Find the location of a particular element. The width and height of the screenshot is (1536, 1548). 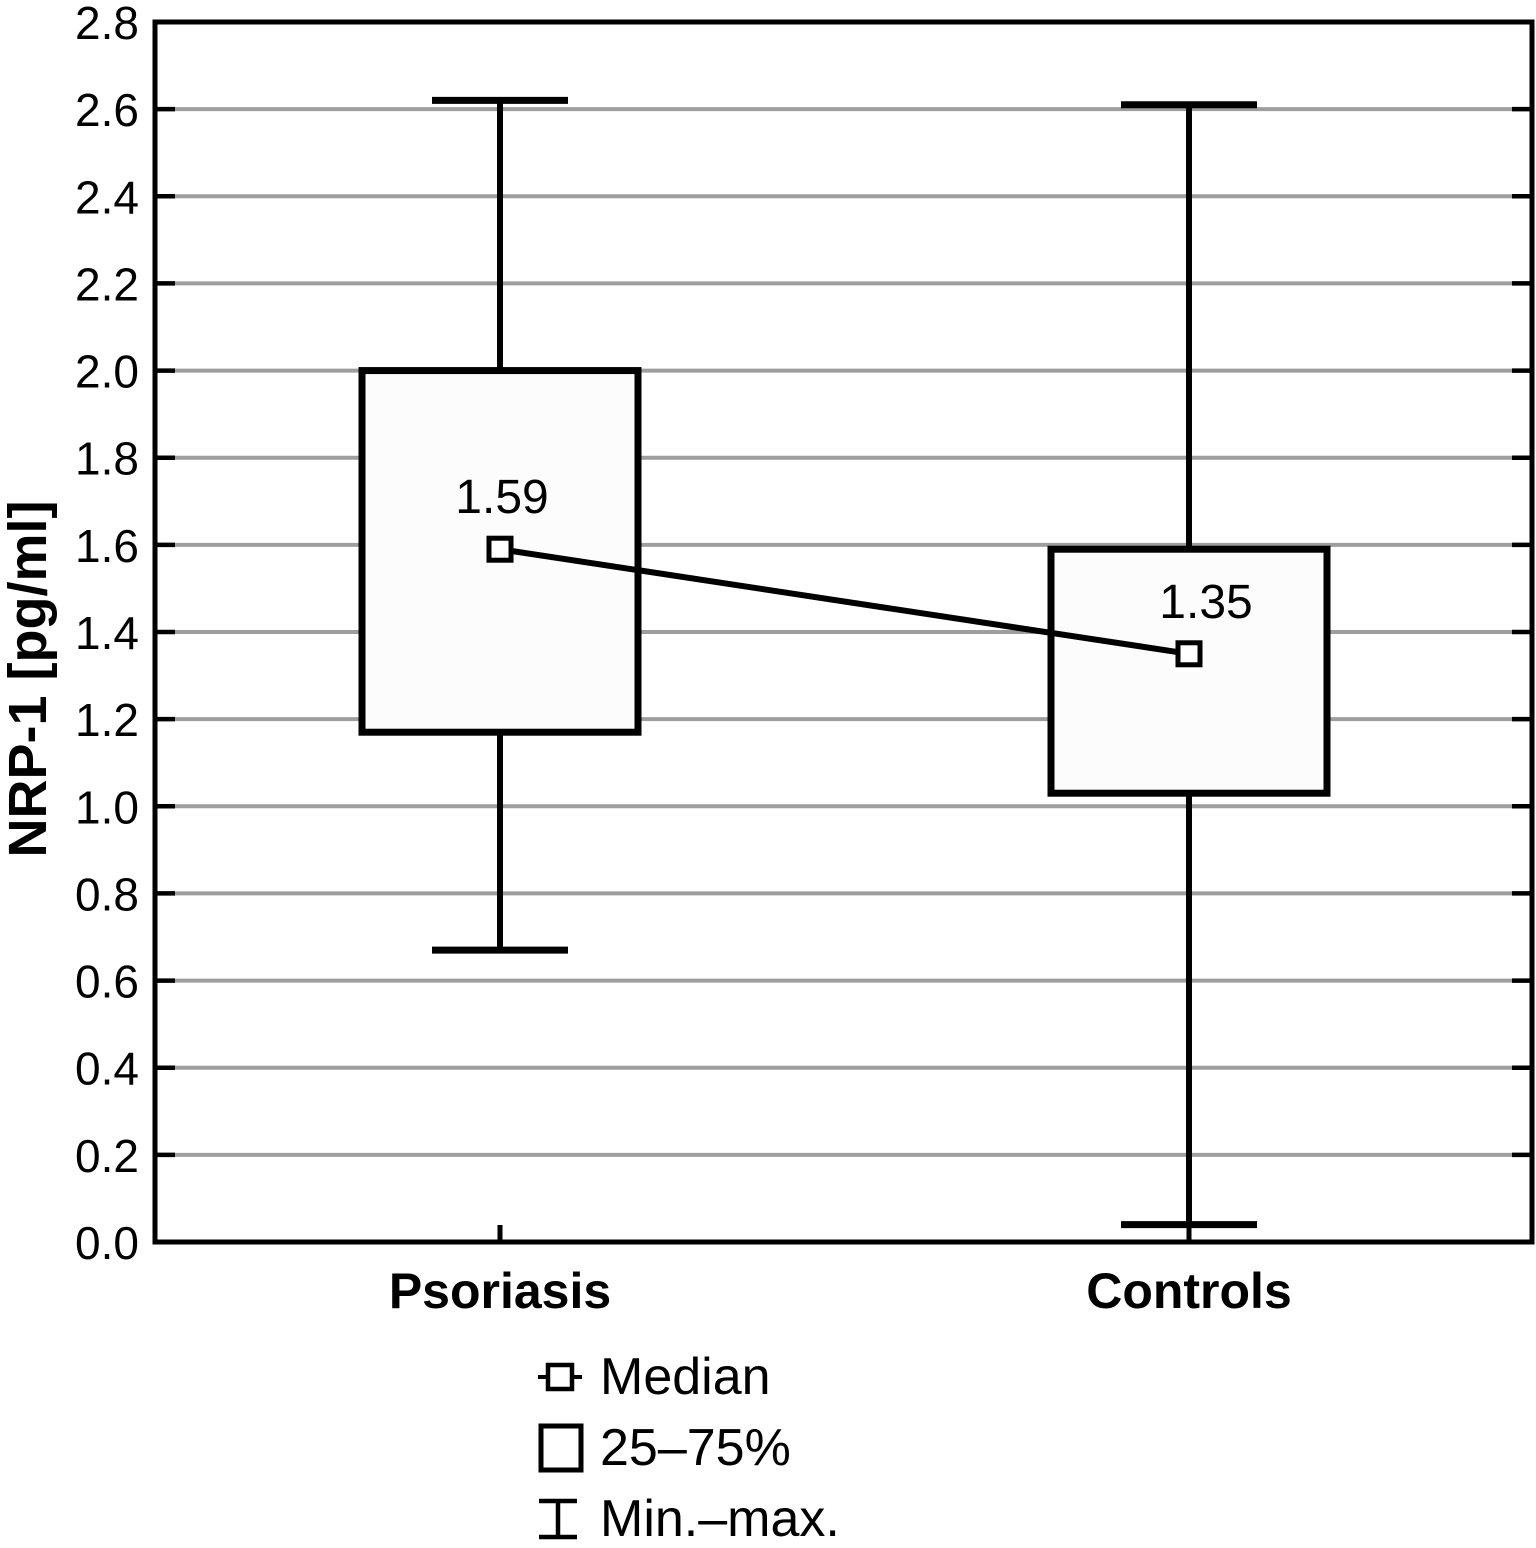

iqr-box is located at coordinates (1189, 671).